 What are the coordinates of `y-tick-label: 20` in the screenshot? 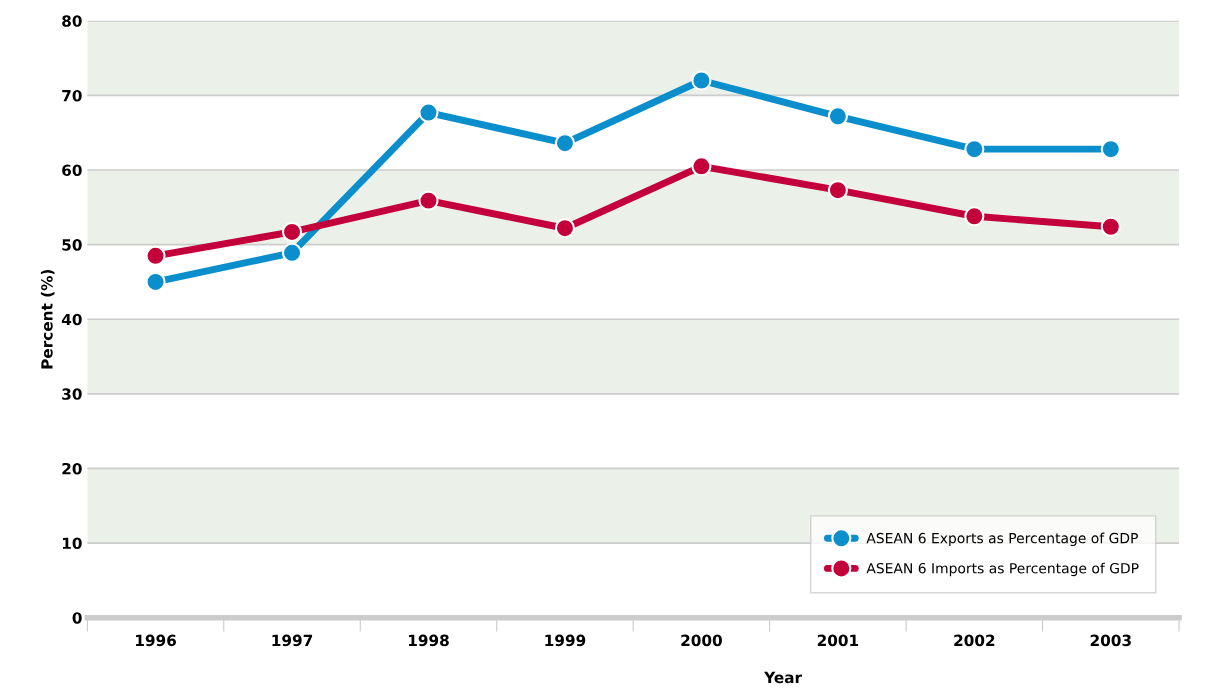 It's located at (72, 468).